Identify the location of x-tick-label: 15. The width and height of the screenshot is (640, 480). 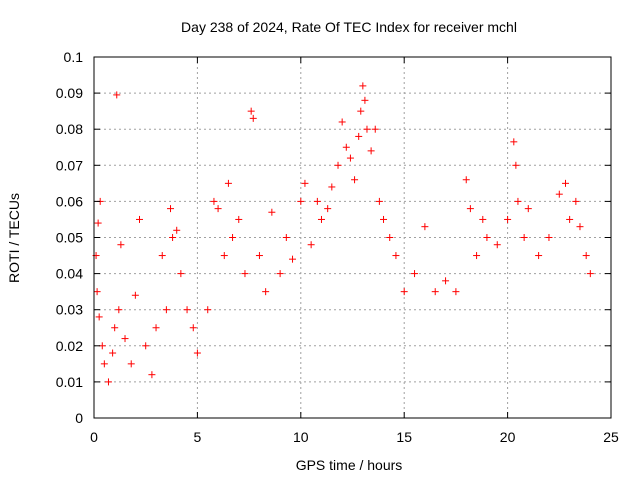
(404, 437).